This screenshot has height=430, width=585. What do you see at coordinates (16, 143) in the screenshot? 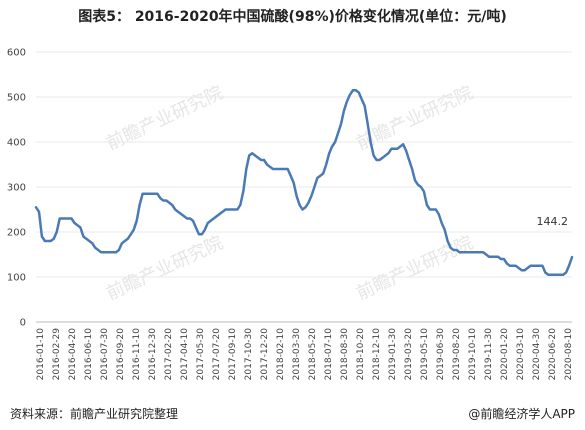
I see `y-tick-label: 400` at bounding box center [16, 143].